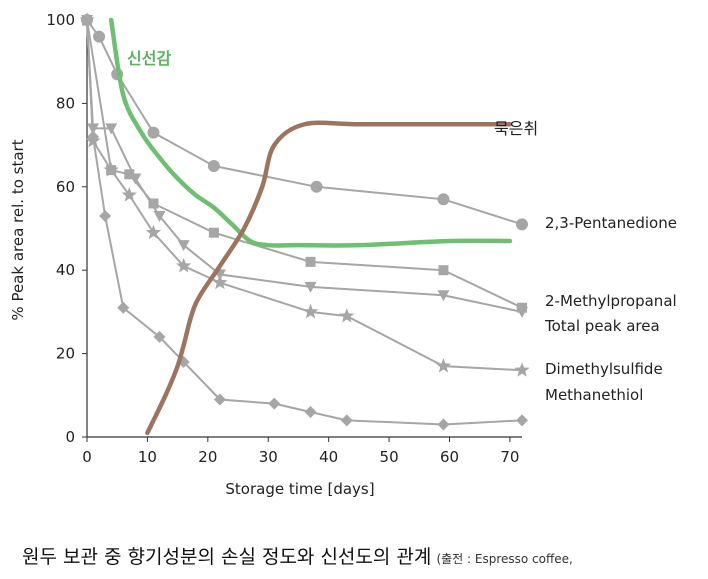 The image size is (708, 579). Describe the element at coordinates (149, 58) in the screenshot. I see `label-freshness: 신선감` at that location.